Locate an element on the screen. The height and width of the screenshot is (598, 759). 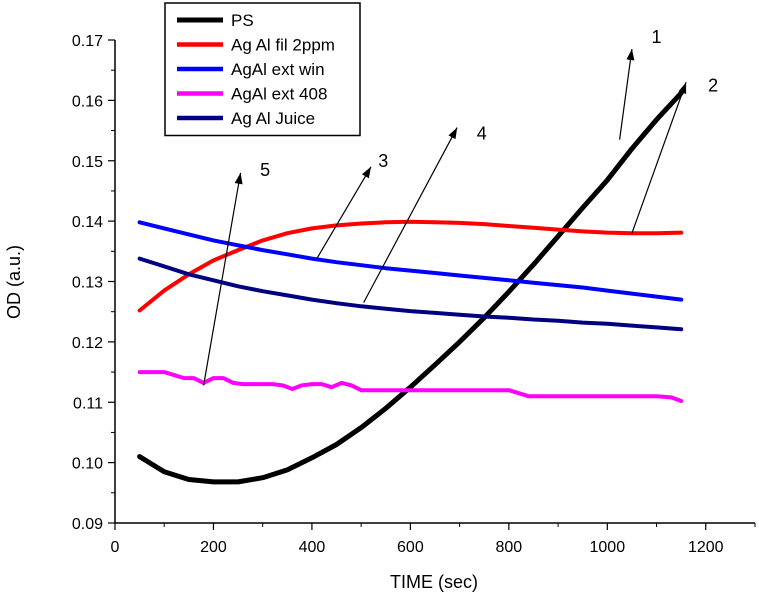
y-tick-label: 0.11 is located at coordinates (88, 403).